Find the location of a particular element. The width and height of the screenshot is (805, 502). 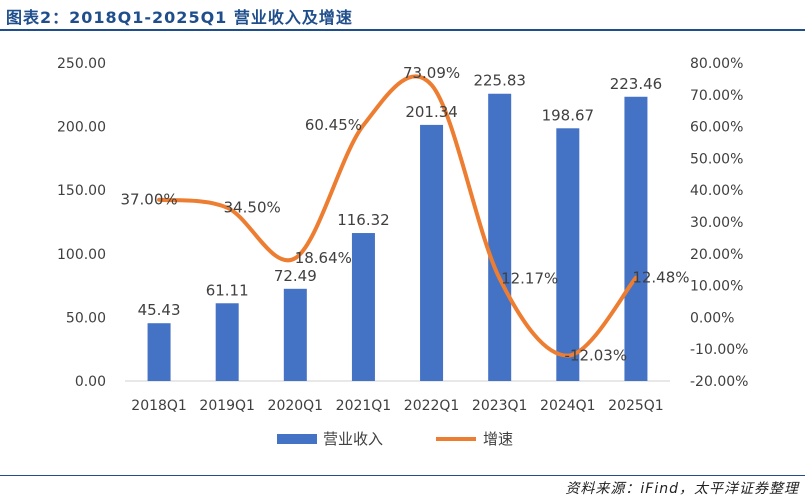

bar-value-label: 201.34 is located at coordinates (431, 112).